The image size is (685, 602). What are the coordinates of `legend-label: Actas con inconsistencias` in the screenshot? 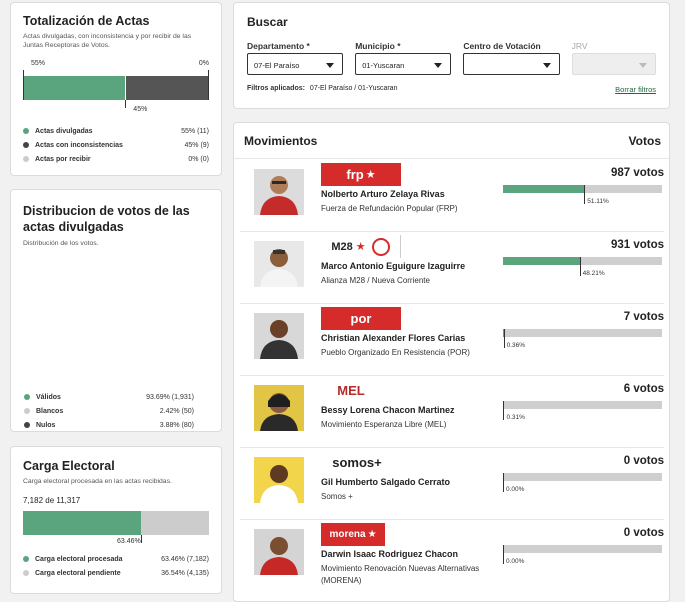 It's located at (79, 145).